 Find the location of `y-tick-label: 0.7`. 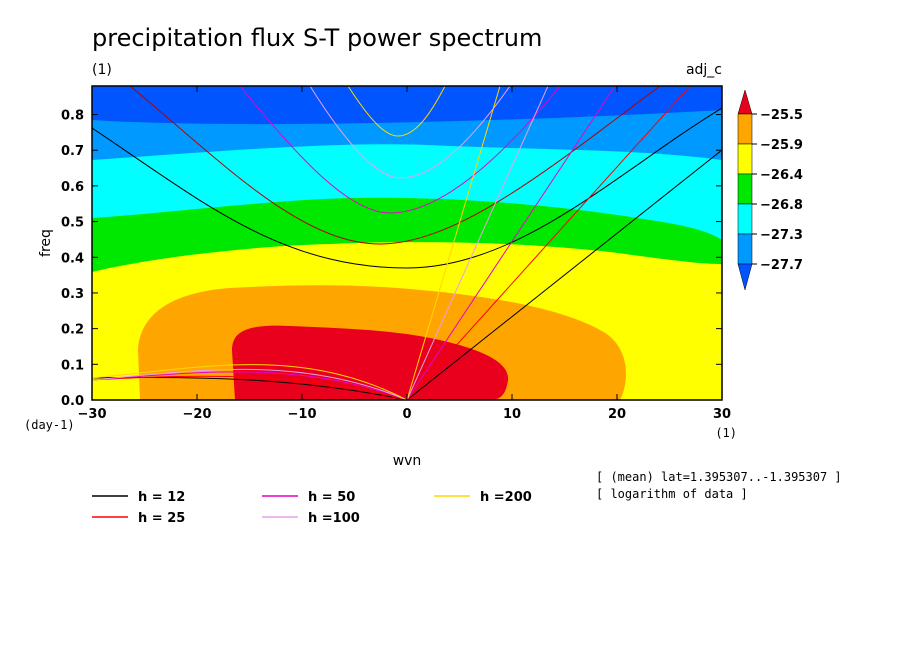

y-tick-label: 0.7 is located at coordinates (72, 151).